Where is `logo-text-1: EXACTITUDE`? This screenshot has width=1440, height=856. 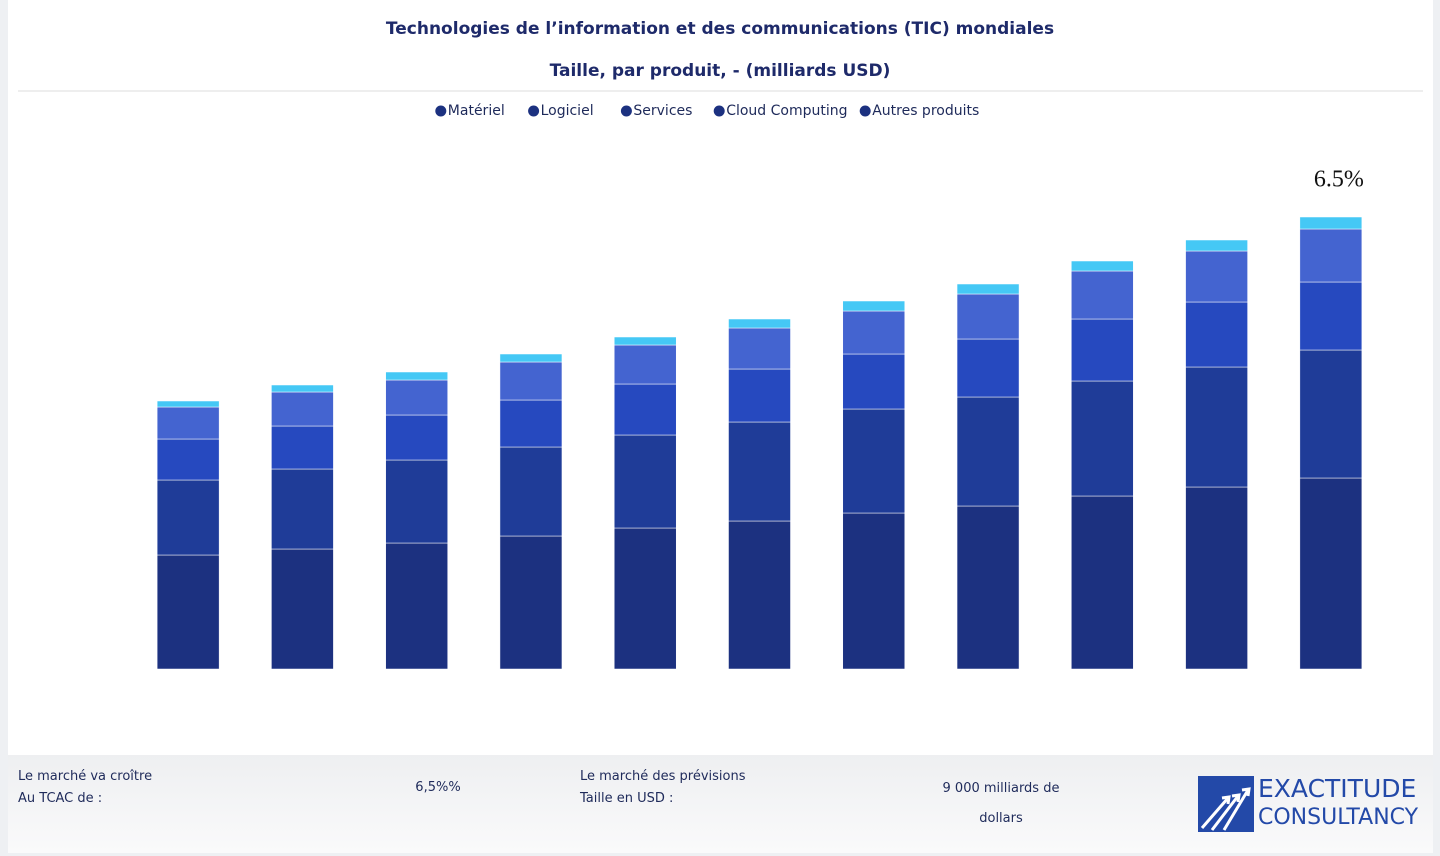 logo-text-1: EXACTITUDE is located at coordinates (1337, 788).